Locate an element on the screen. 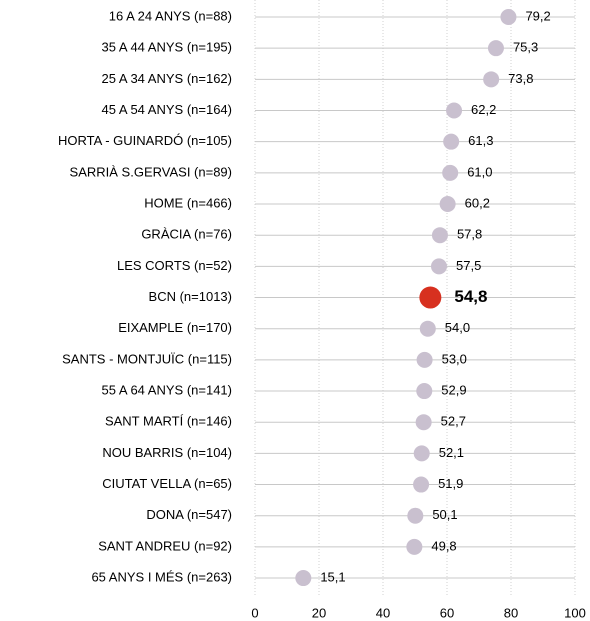 This screenshot has height=621, width=590. value-label: 75,3 is located at coordinates (525, 47).